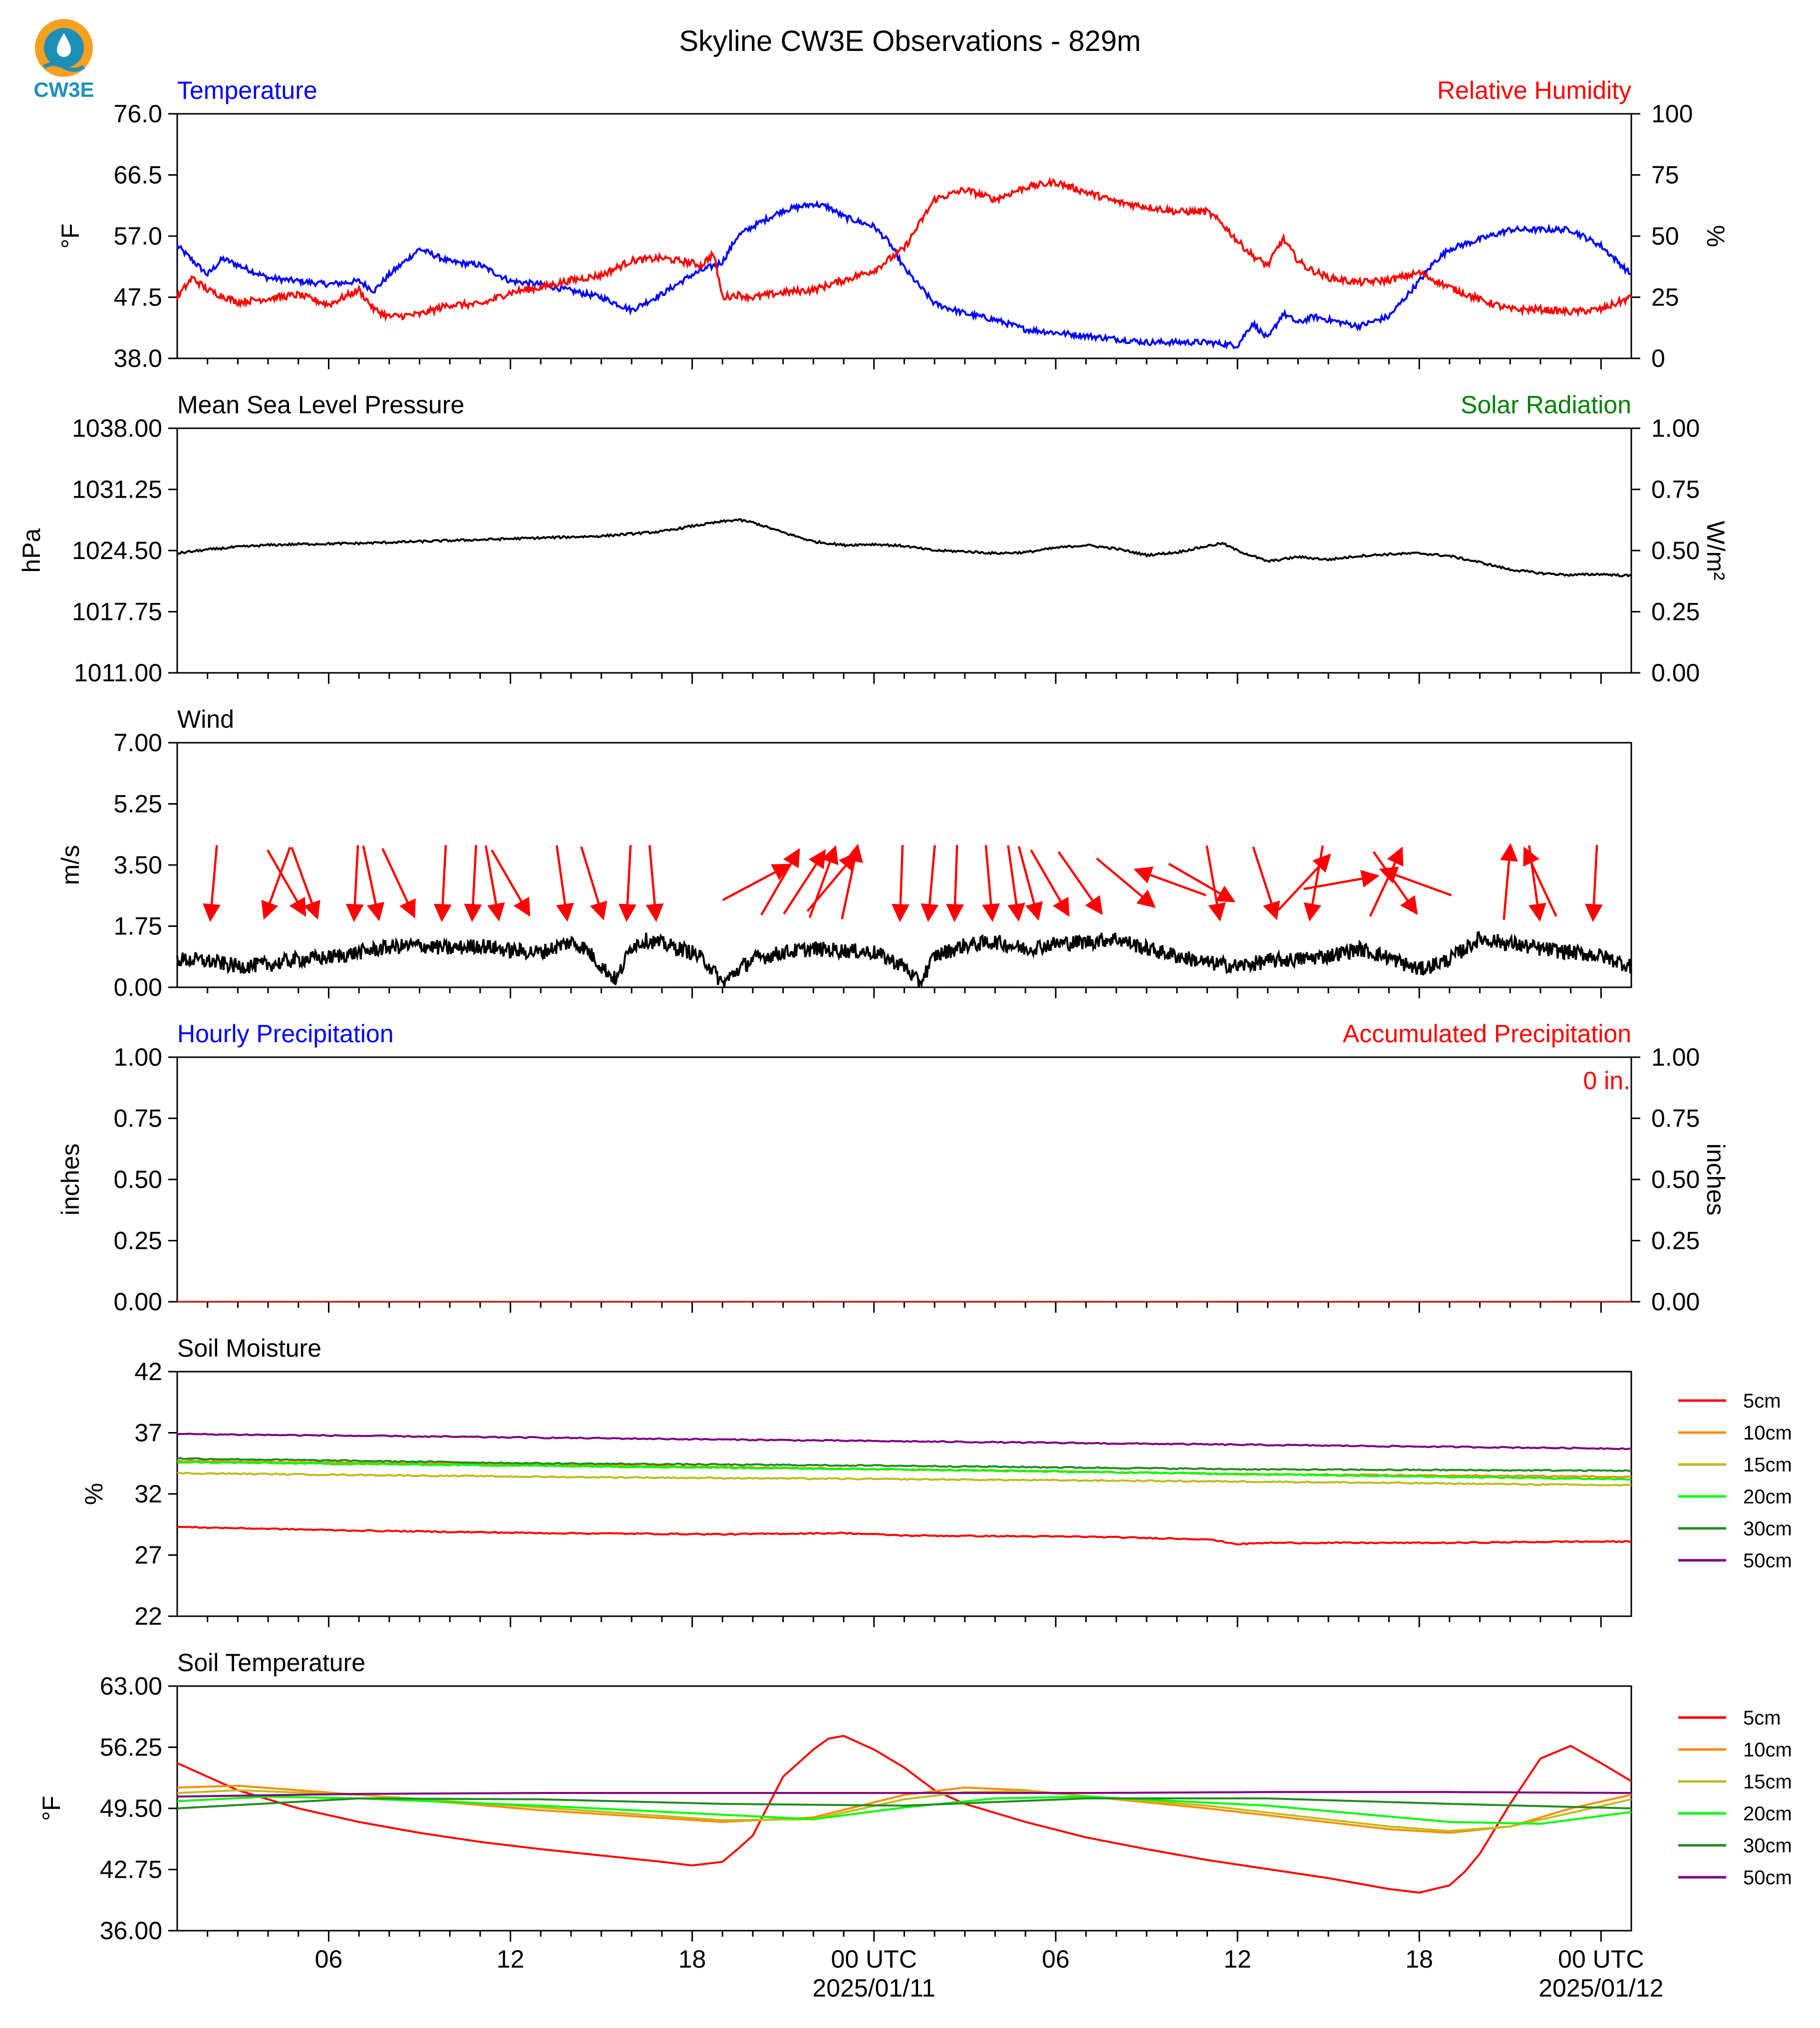 The width and height of the screenshot is (1820, 2028). Describe the element at coordinates (1534, 90) in the screenshot. I see `temperature-right-title: Relative Humidity` at that location.